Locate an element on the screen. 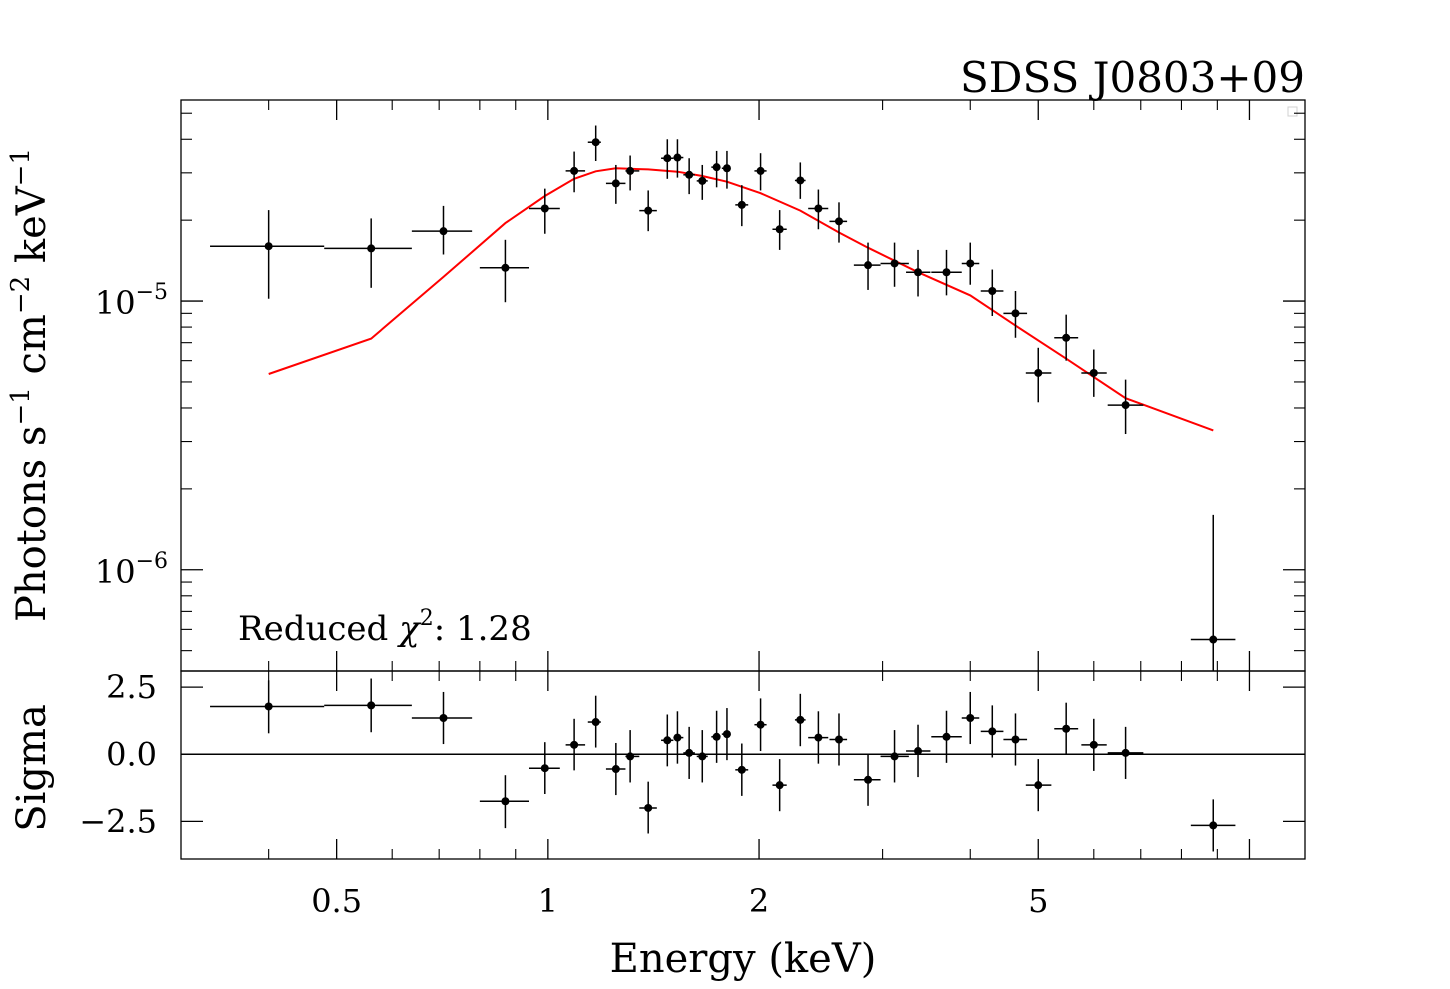  residual-data-points is located at coordinates (723, 765).